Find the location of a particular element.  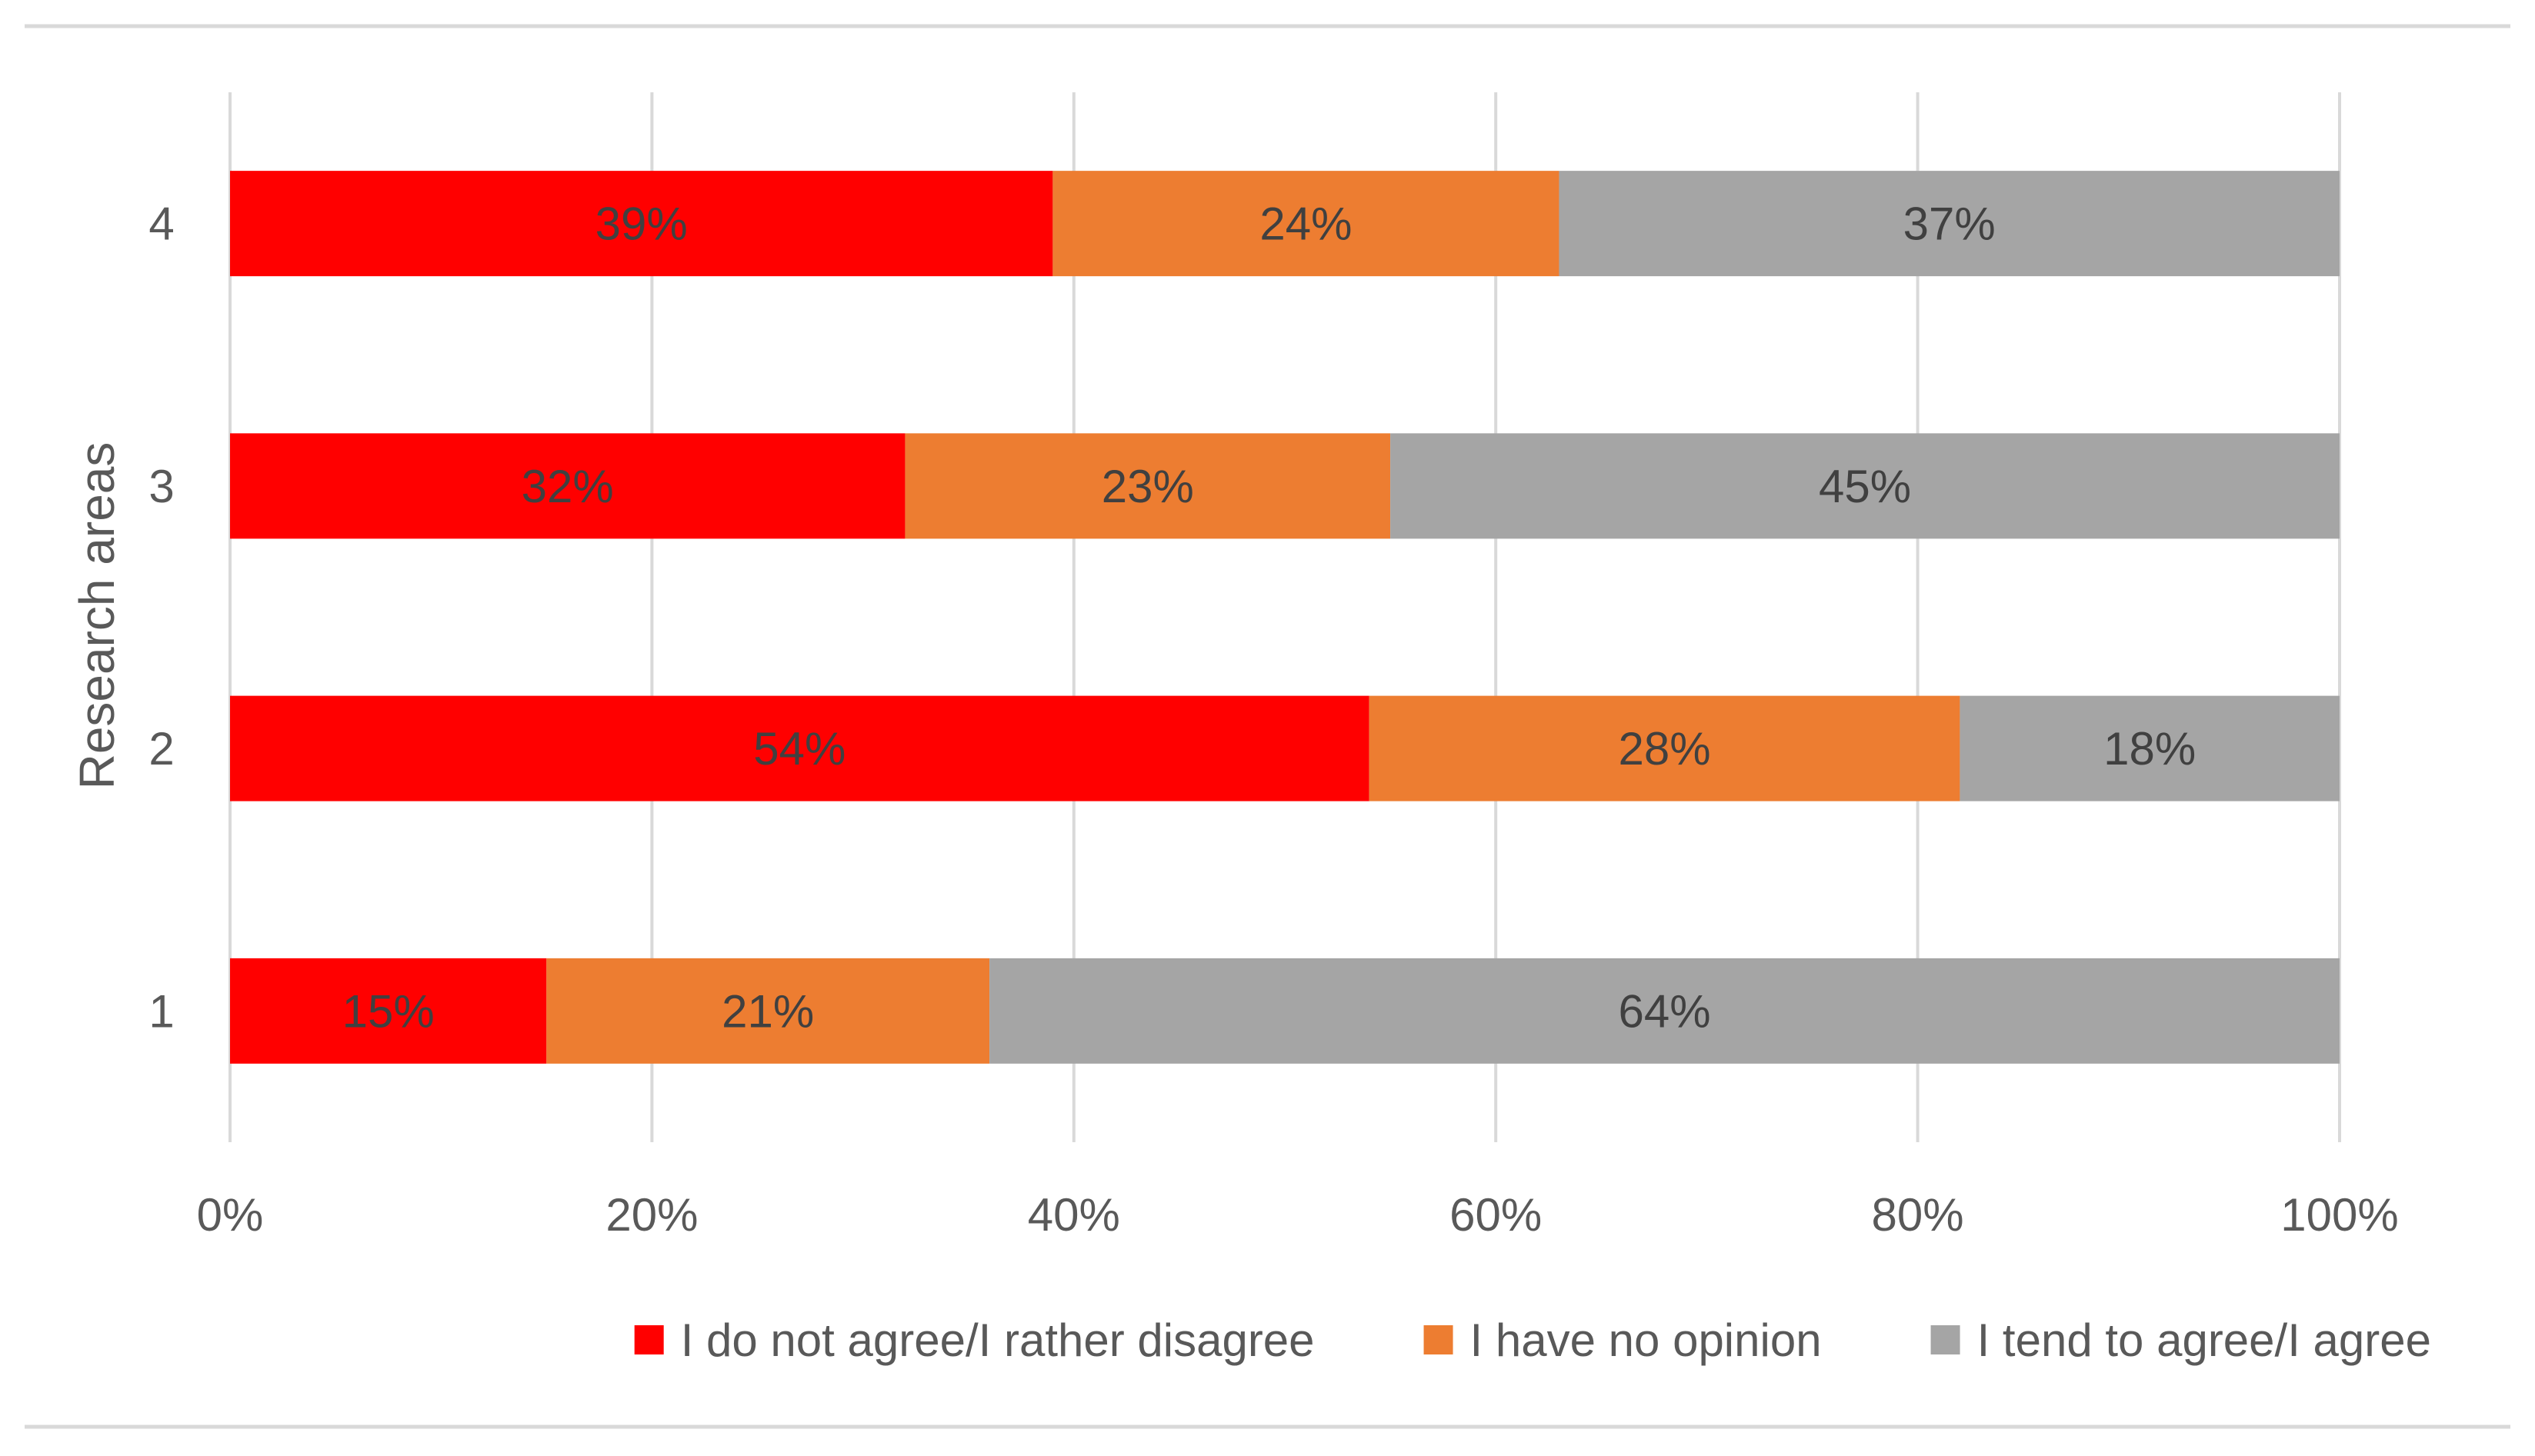

bar-segment-cat4-s0 is located at coordinates (641, 224).